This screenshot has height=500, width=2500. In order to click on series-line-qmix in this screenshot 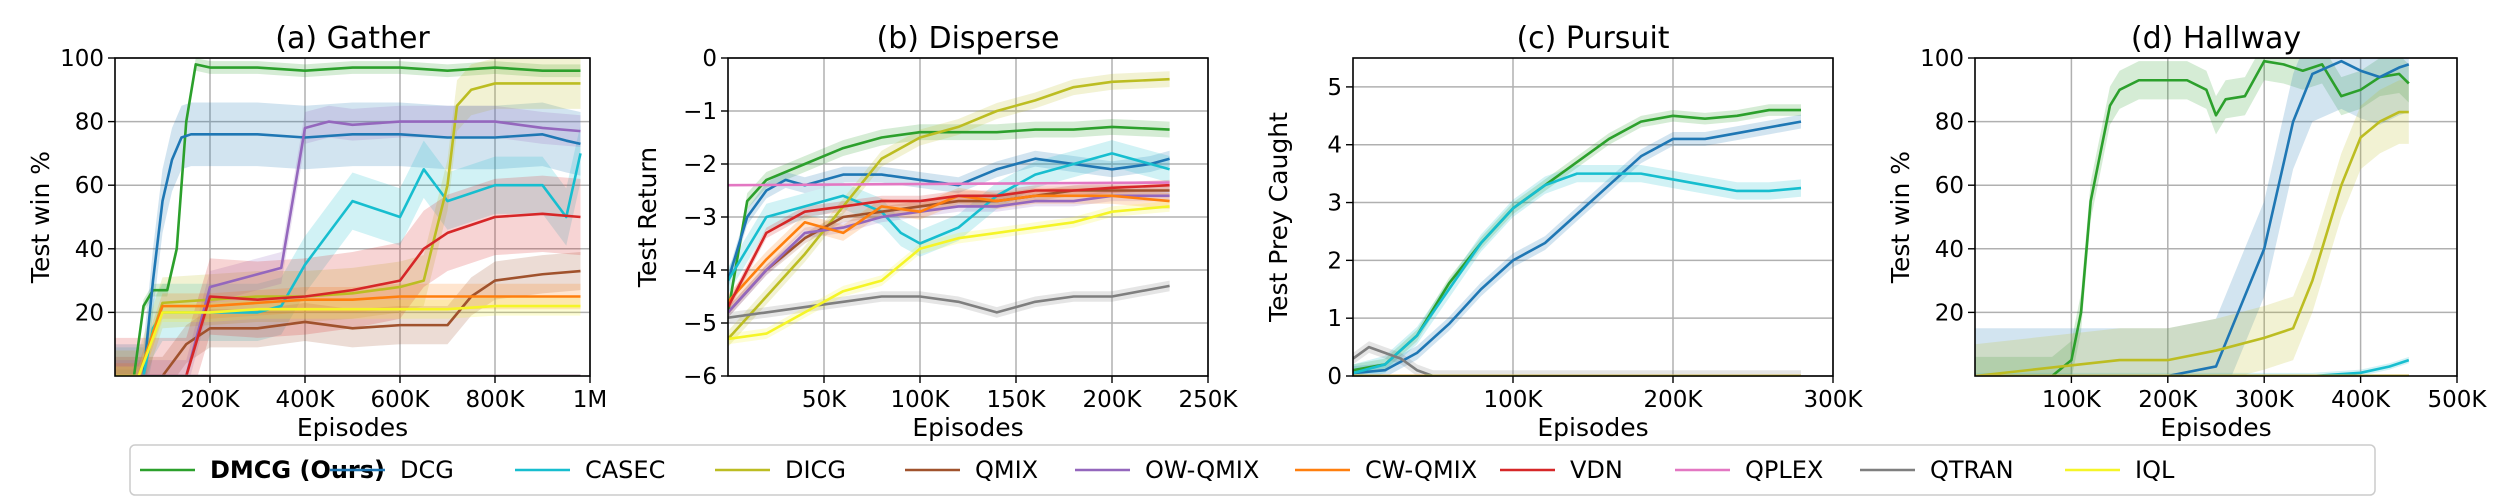, I will do `click(348, 322)`.